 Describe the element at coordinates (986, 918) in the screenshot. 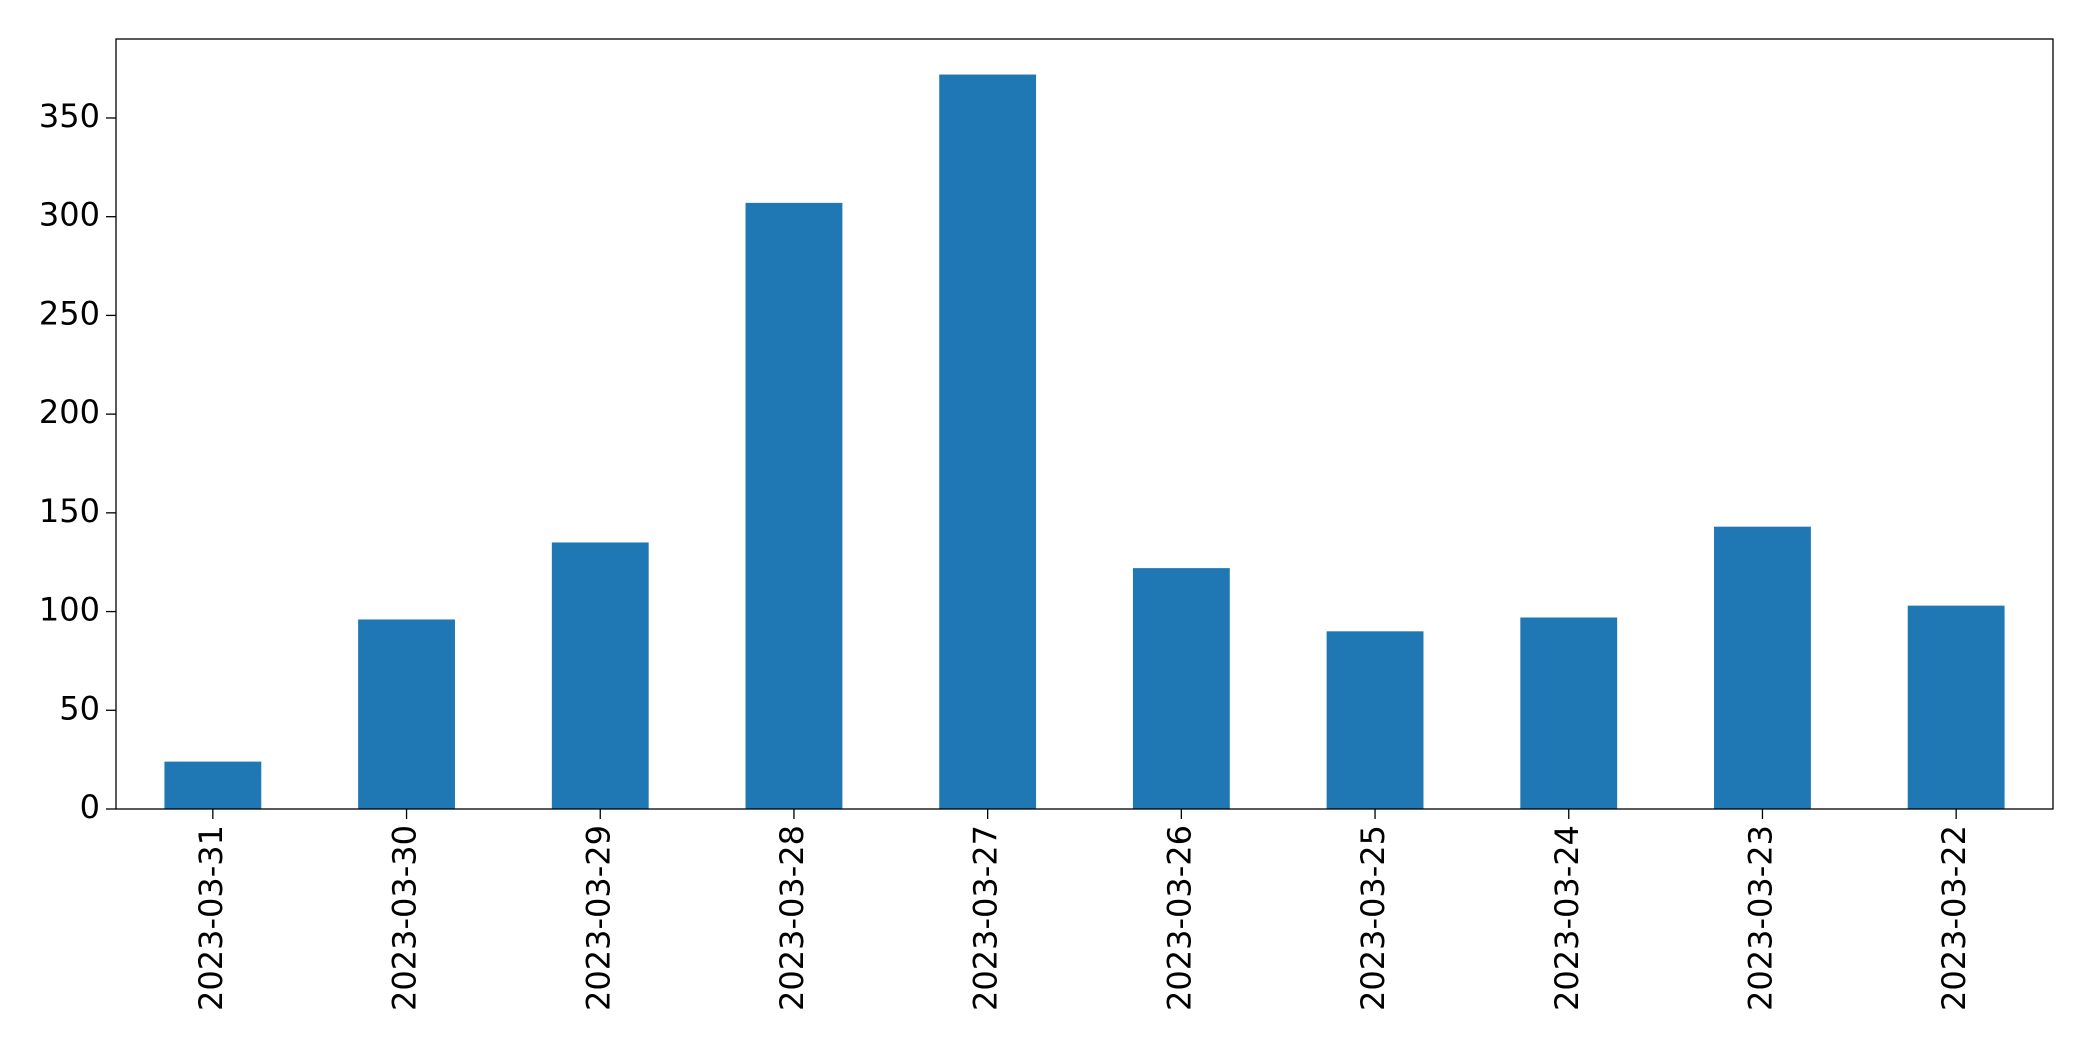

I see `x-tick-label: 2023-03-27` at that location.